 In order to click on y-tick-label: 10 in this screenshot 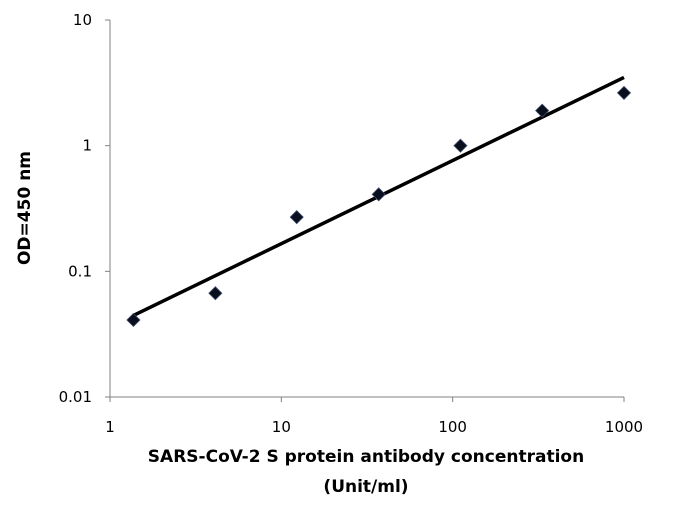, I will do `click(82, 20)`.